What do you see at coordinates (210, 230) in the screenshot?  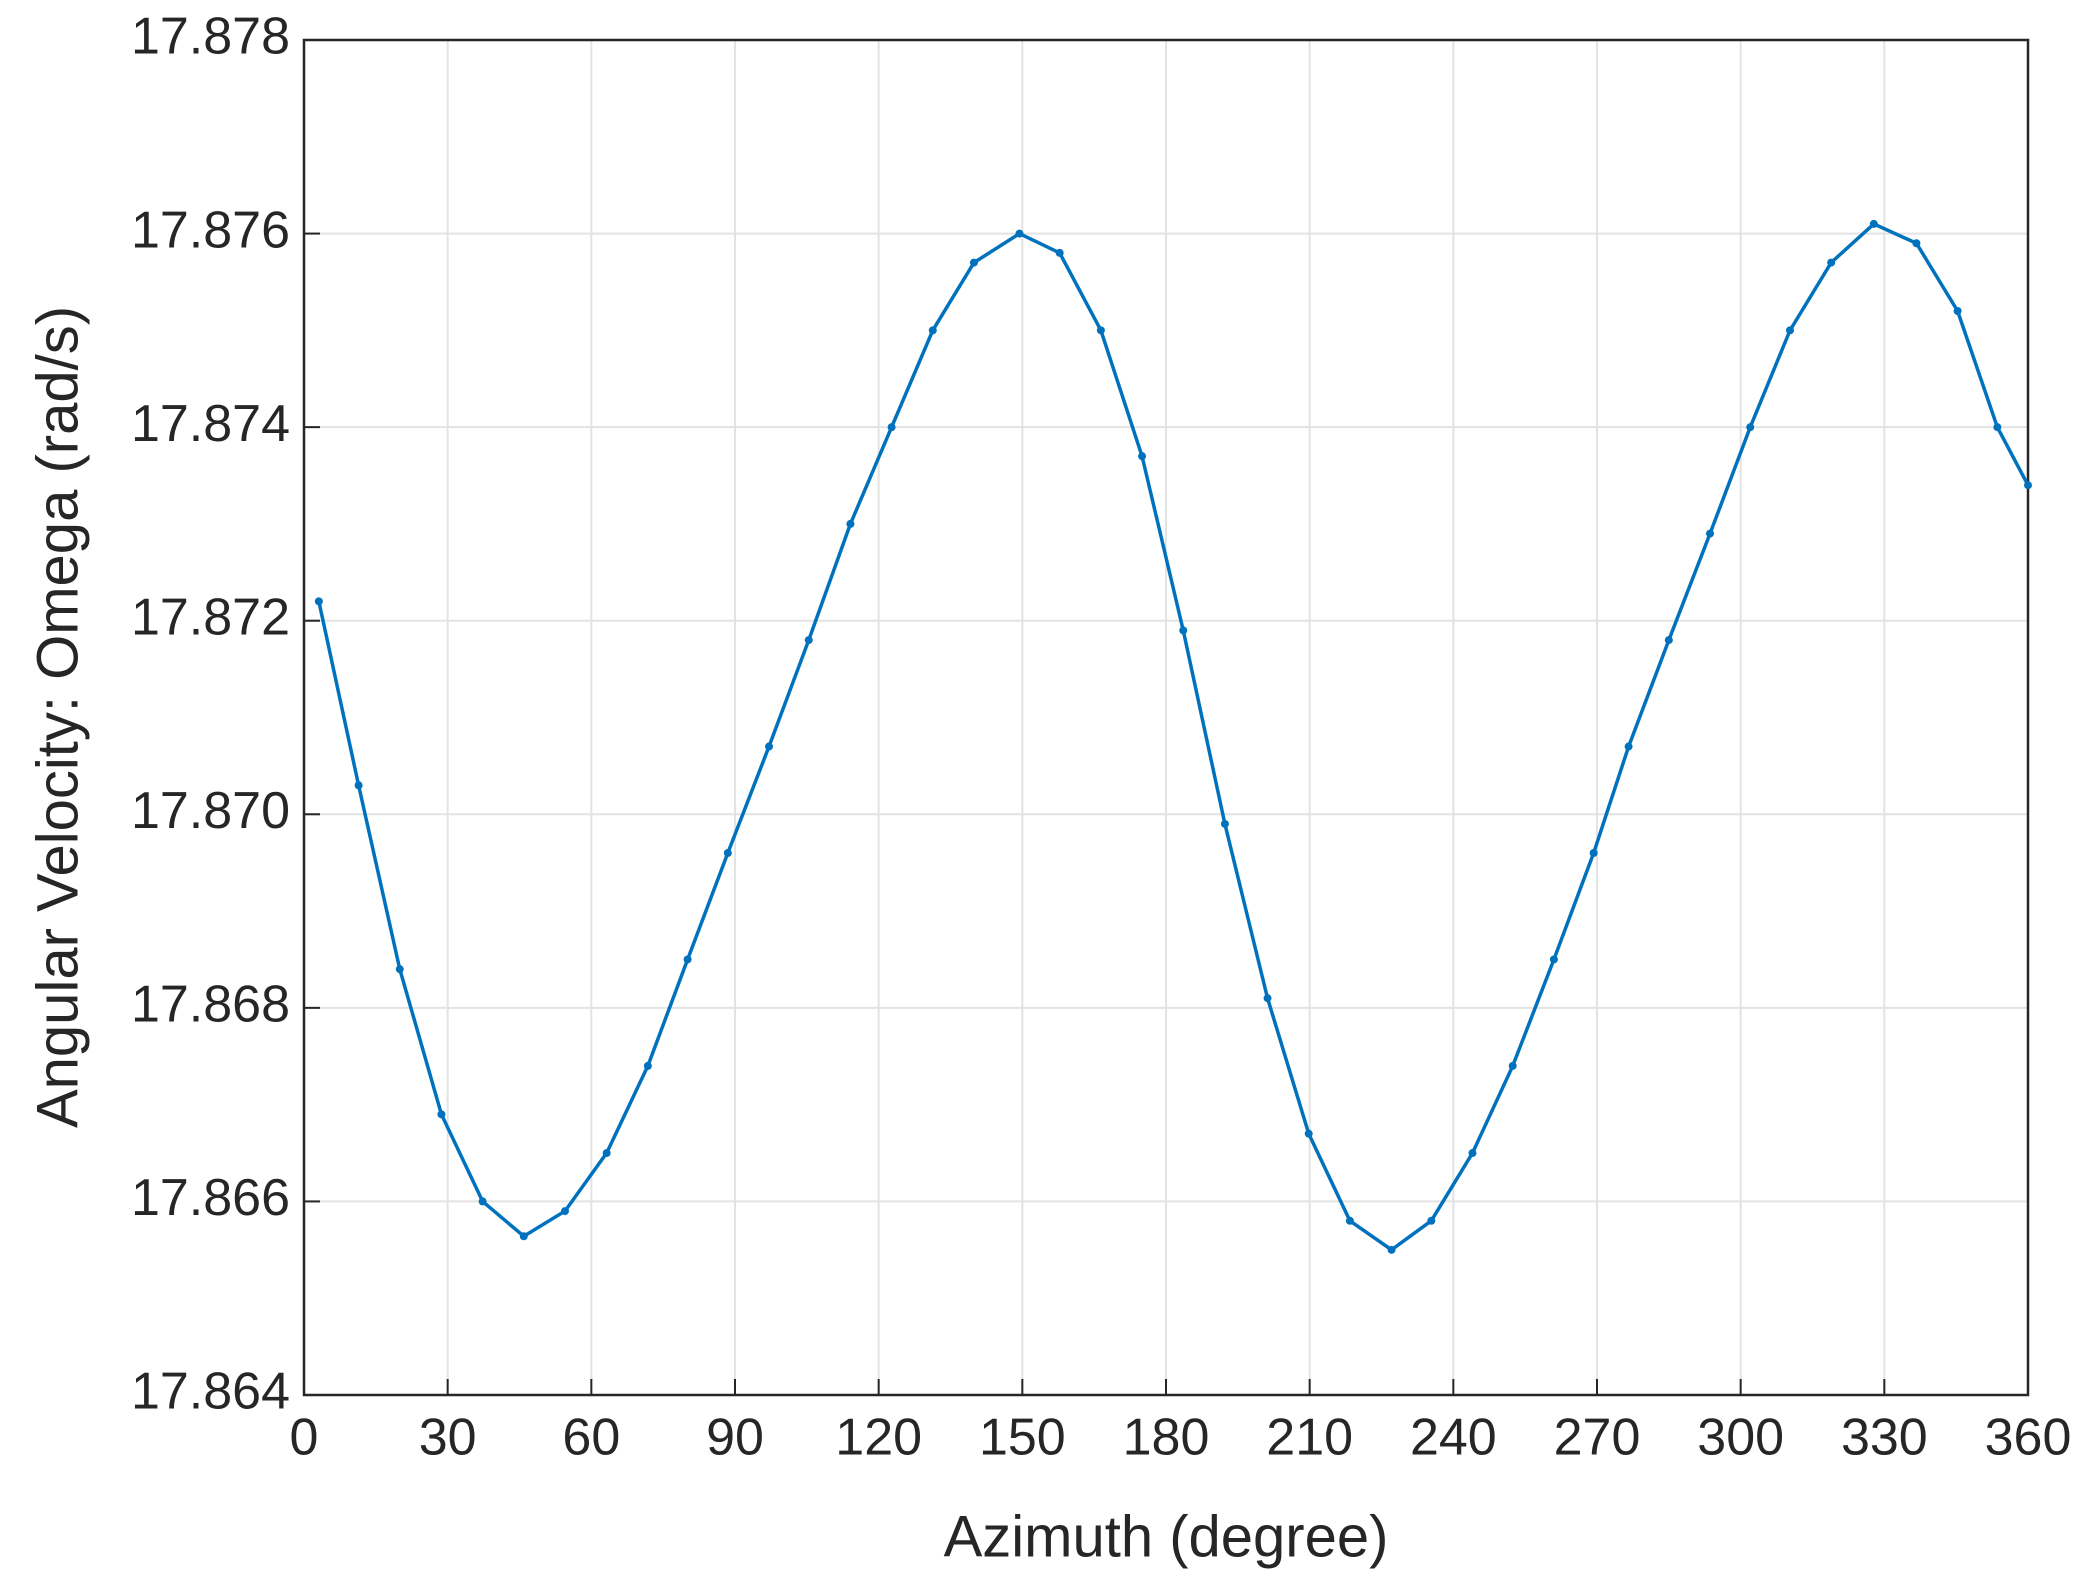 I see `y-tick-label: 17.876` at bounding box center [210, 230].